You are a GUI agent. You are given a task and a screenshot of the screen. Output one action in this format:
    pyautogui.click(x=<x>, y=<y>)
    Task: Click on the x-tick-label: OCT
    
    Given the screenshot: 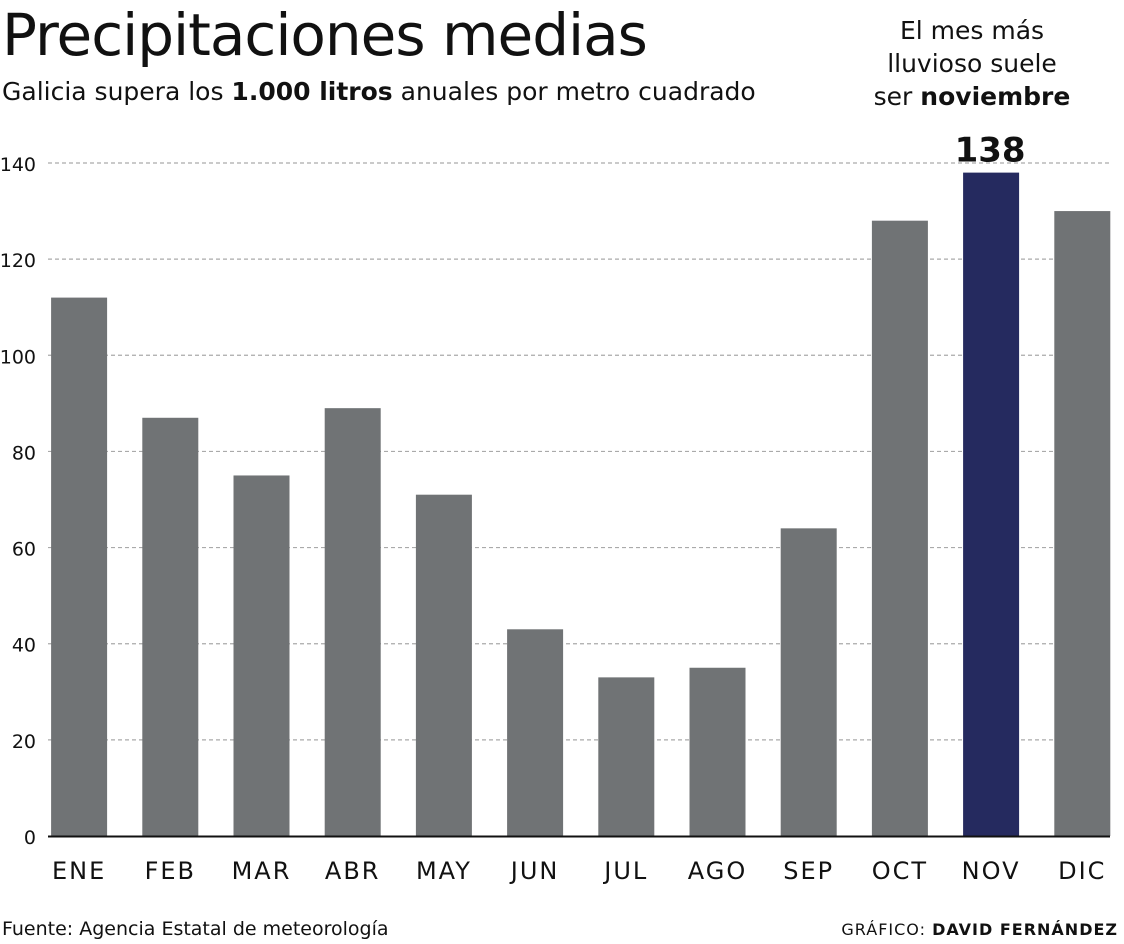 What is the action you would take?
    pyautogui.click(x=900, y=871)
    